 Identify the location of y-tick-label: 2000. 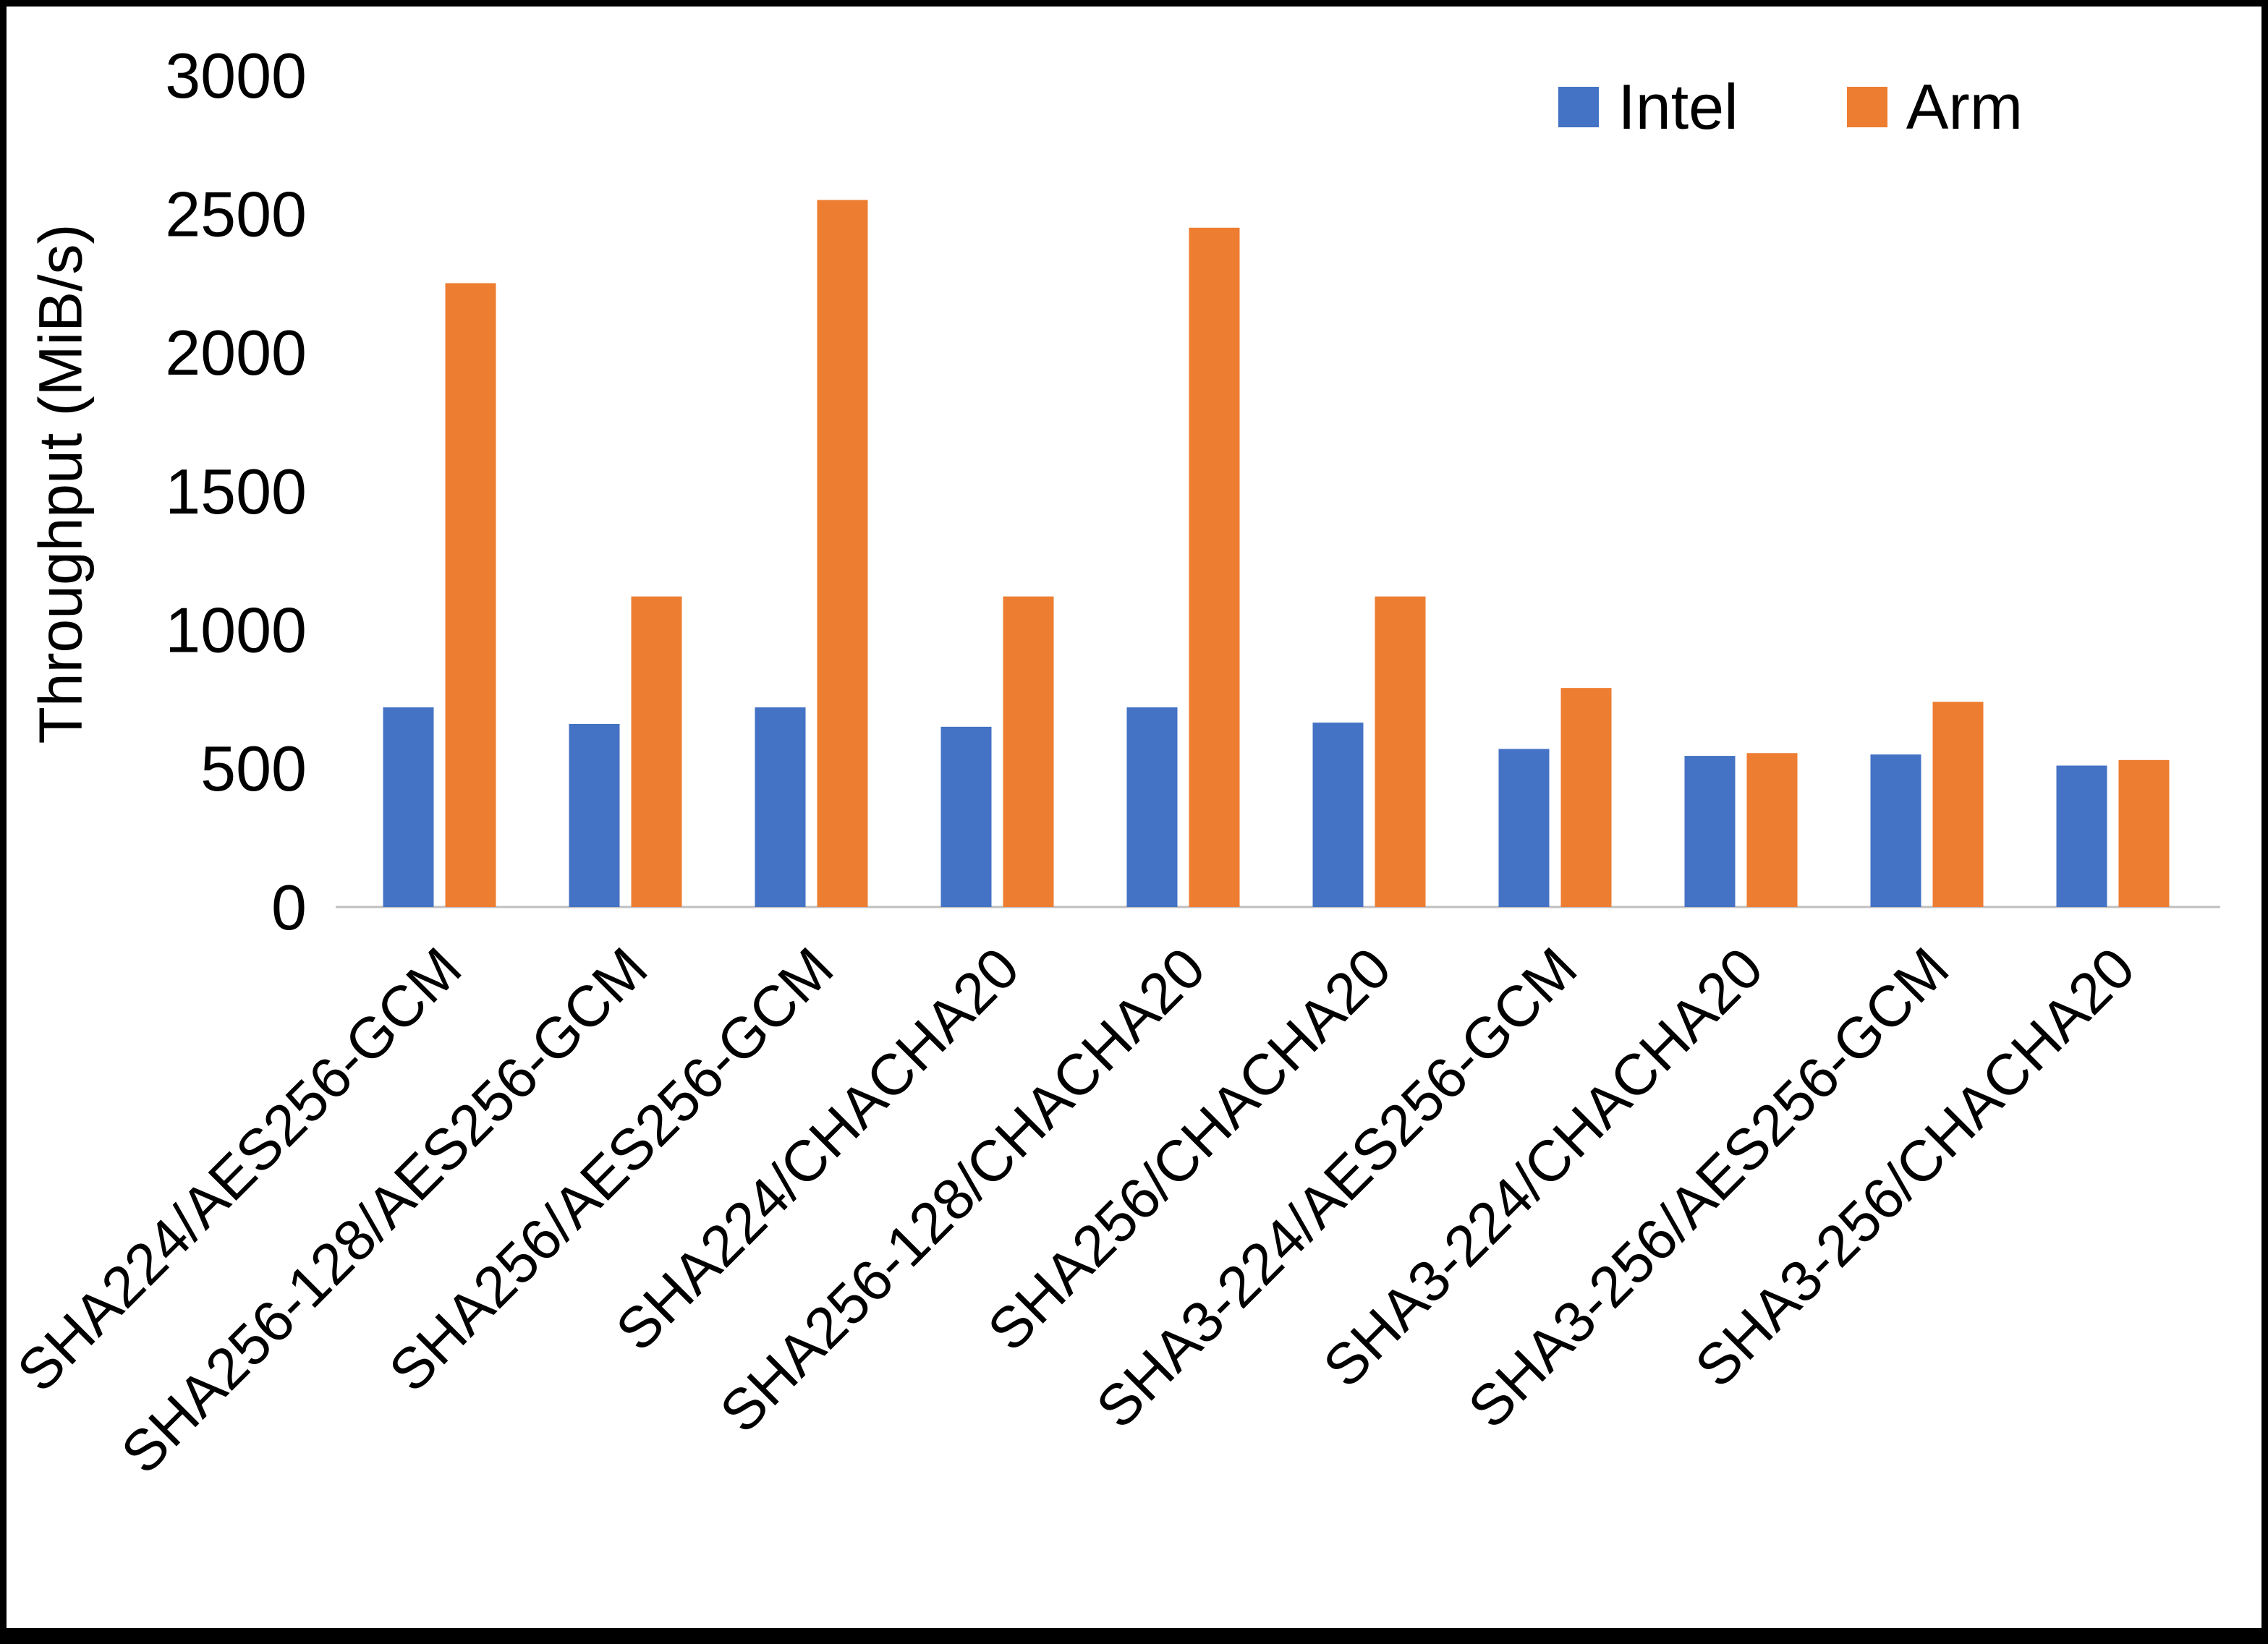
(236, 352).